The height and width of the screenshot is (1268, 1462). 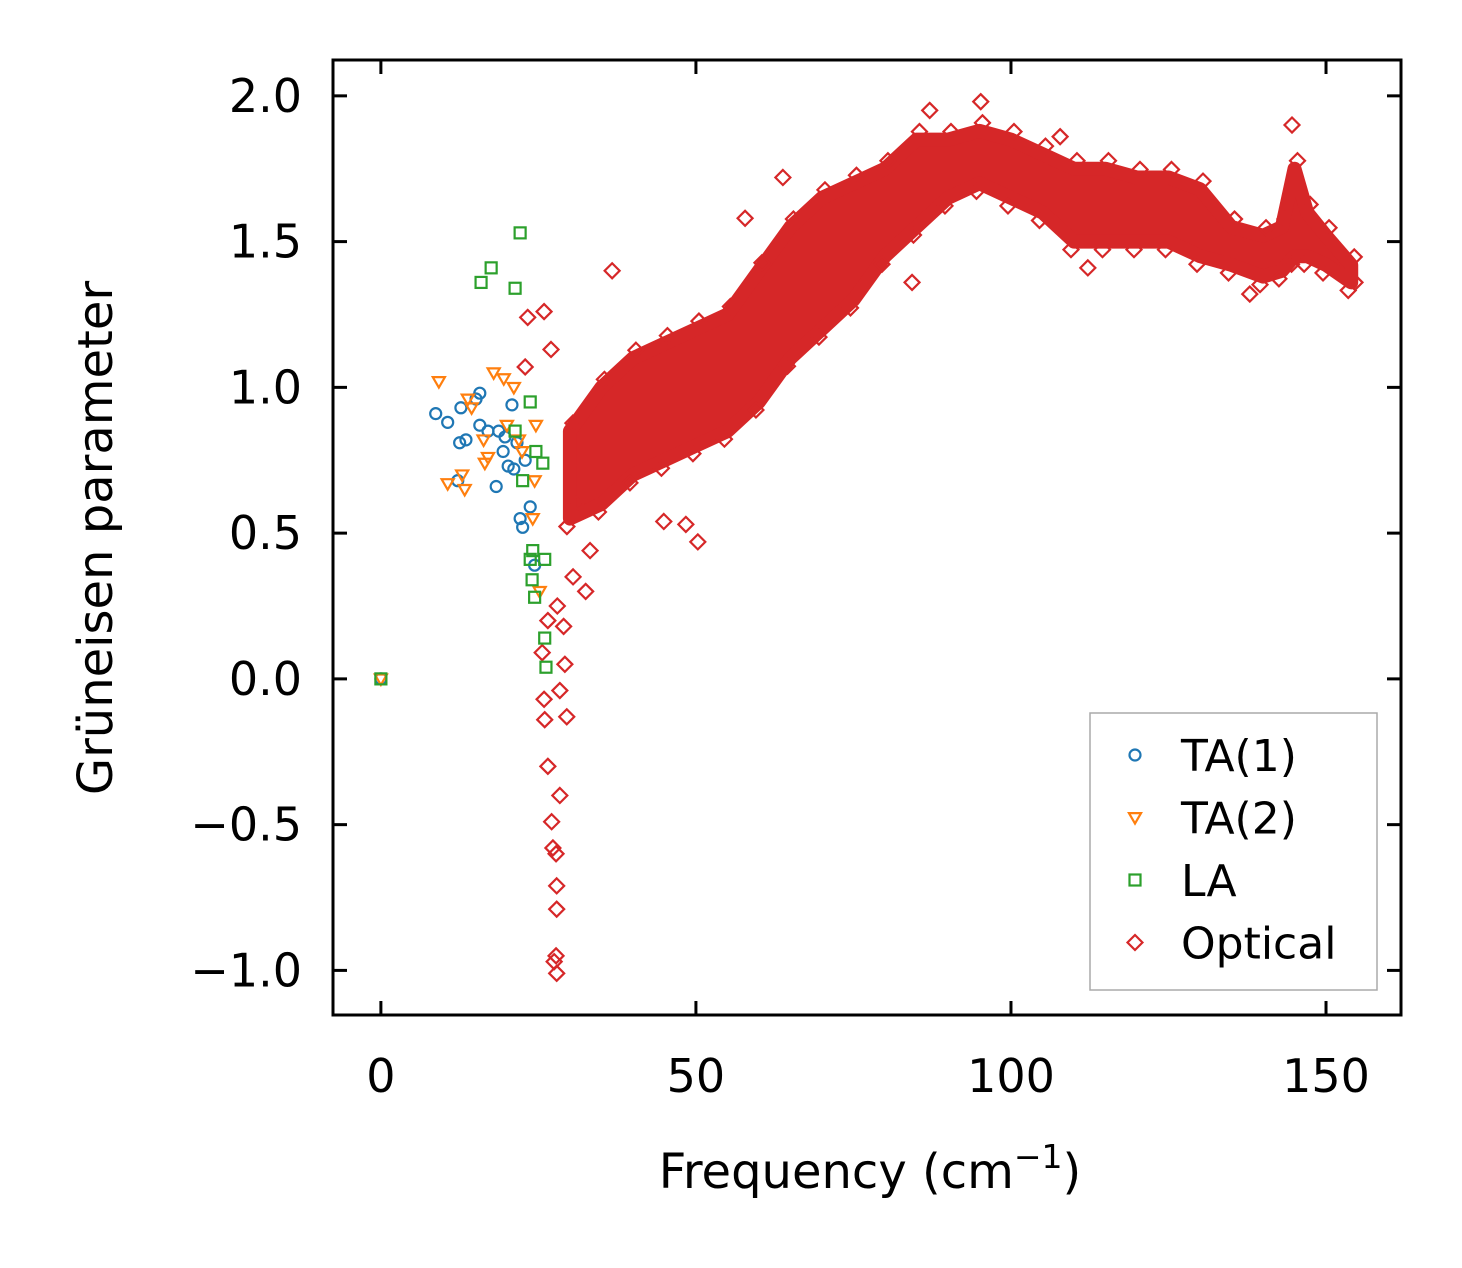 I want to click on legend-marker-diamond-icon, so click(x=1135, y=942).